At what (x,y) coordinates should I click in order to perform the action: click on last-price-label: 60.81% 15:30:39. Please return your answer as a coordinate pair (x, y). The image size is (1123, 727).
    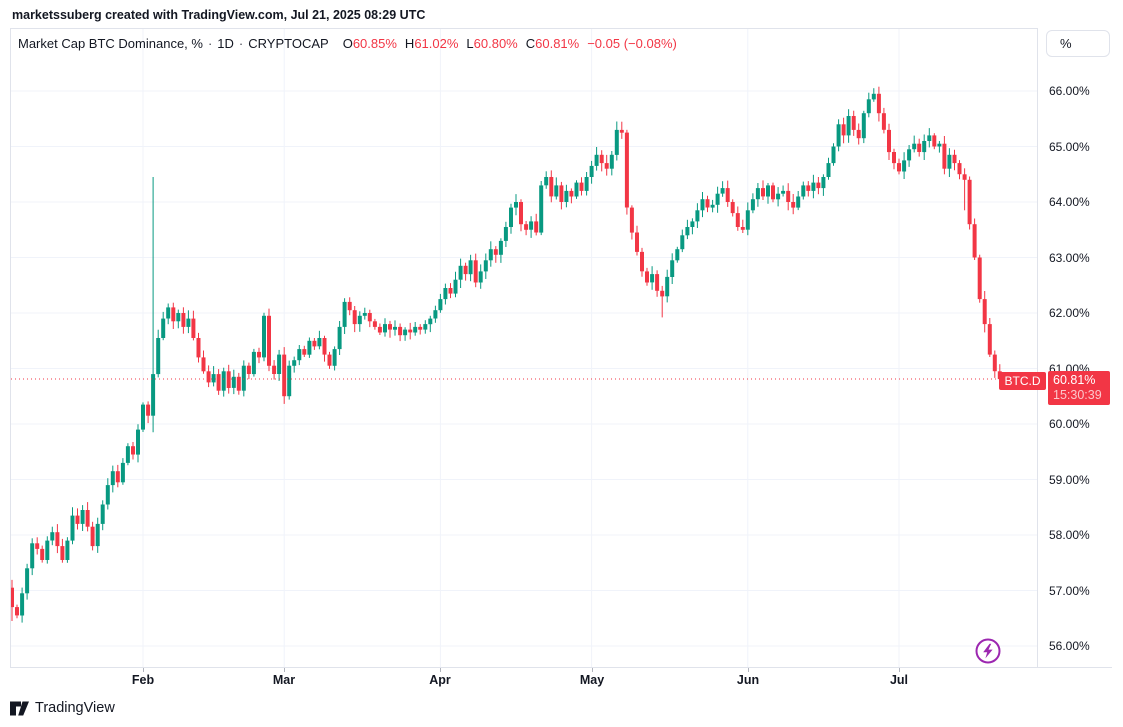
    Looking at the image, I should click on (1079, 388).